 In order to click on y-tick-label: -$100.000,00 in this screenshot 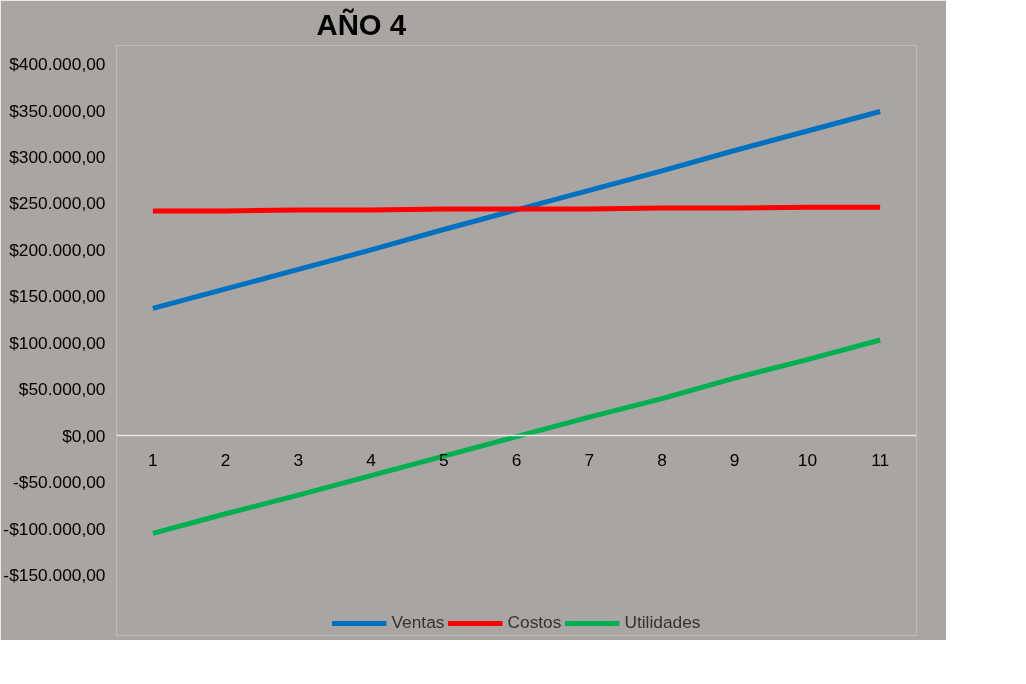, I will do `click(54, 528)`.